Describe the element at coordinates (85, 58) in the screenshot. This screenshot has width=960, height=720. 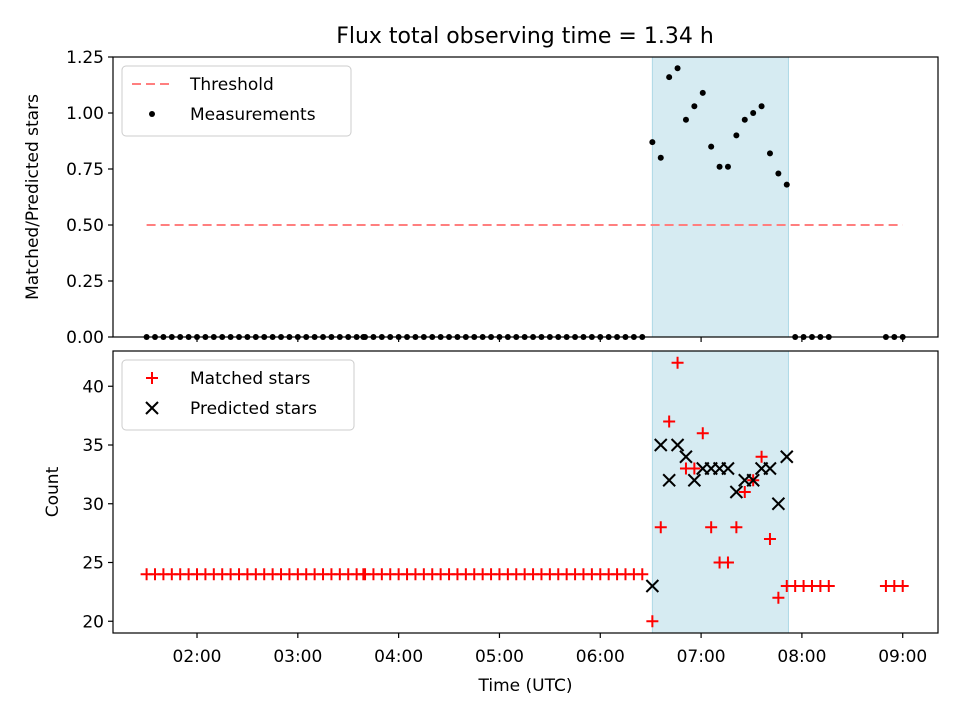
I see `y-tick-label: 1.25` at that location.